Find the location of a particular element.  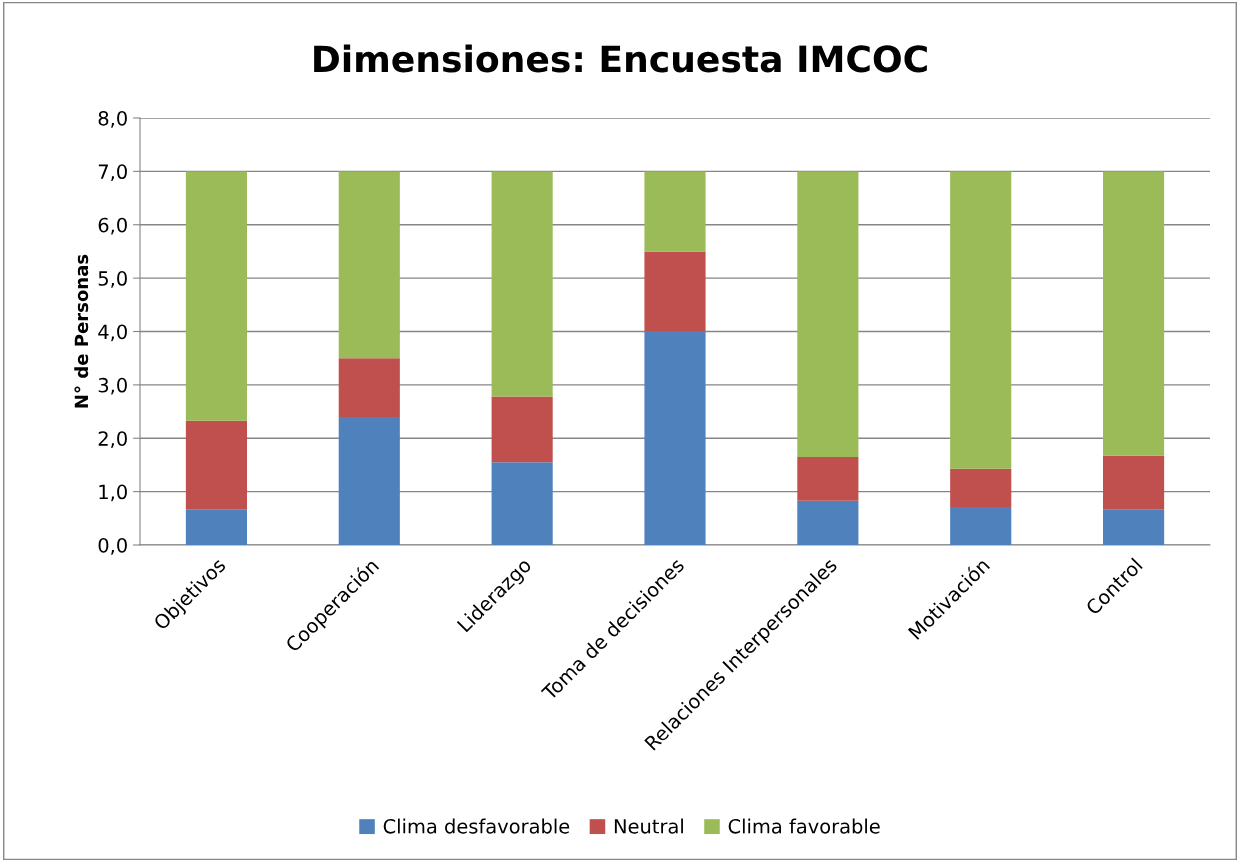

y-tick-label: 5,0 is located at coordinates (112, 279).